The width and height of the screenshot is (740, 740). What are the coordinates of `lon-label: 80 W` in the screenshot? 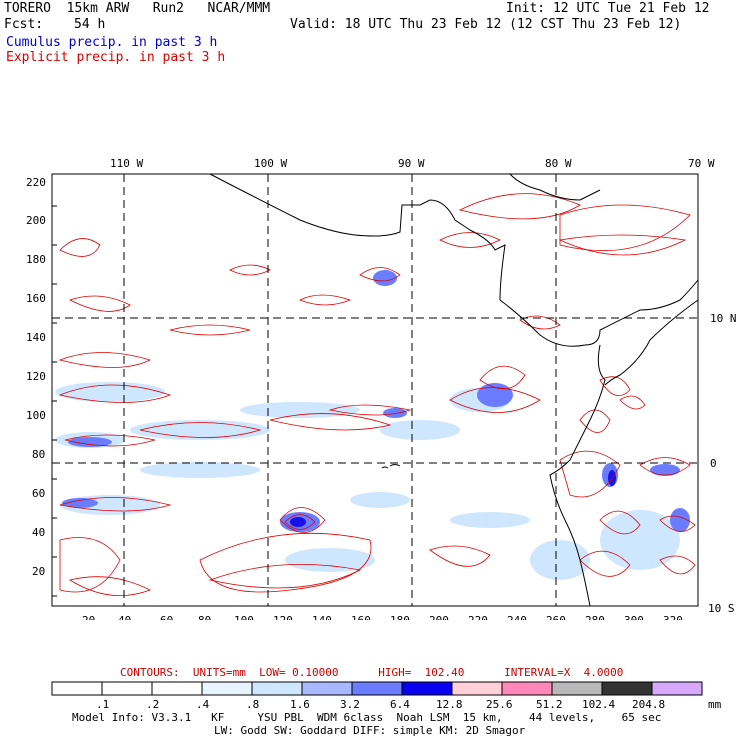 It's located at (558, 163).